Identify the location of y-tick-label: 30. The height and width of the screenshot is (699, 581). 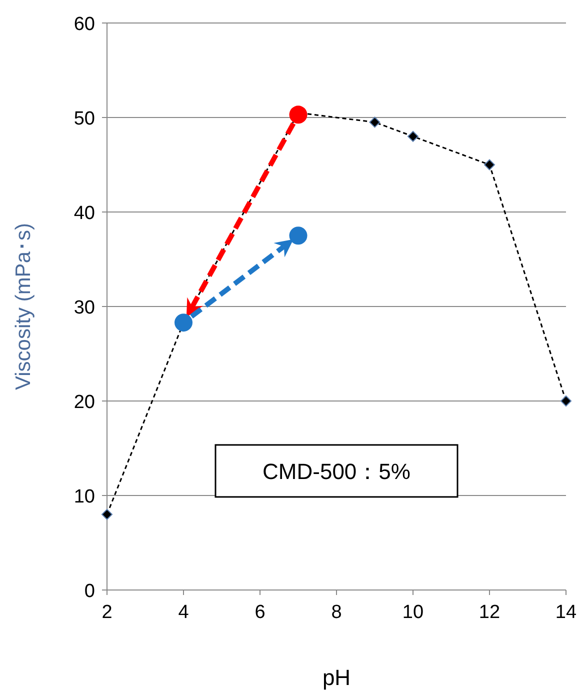
(84, 308).